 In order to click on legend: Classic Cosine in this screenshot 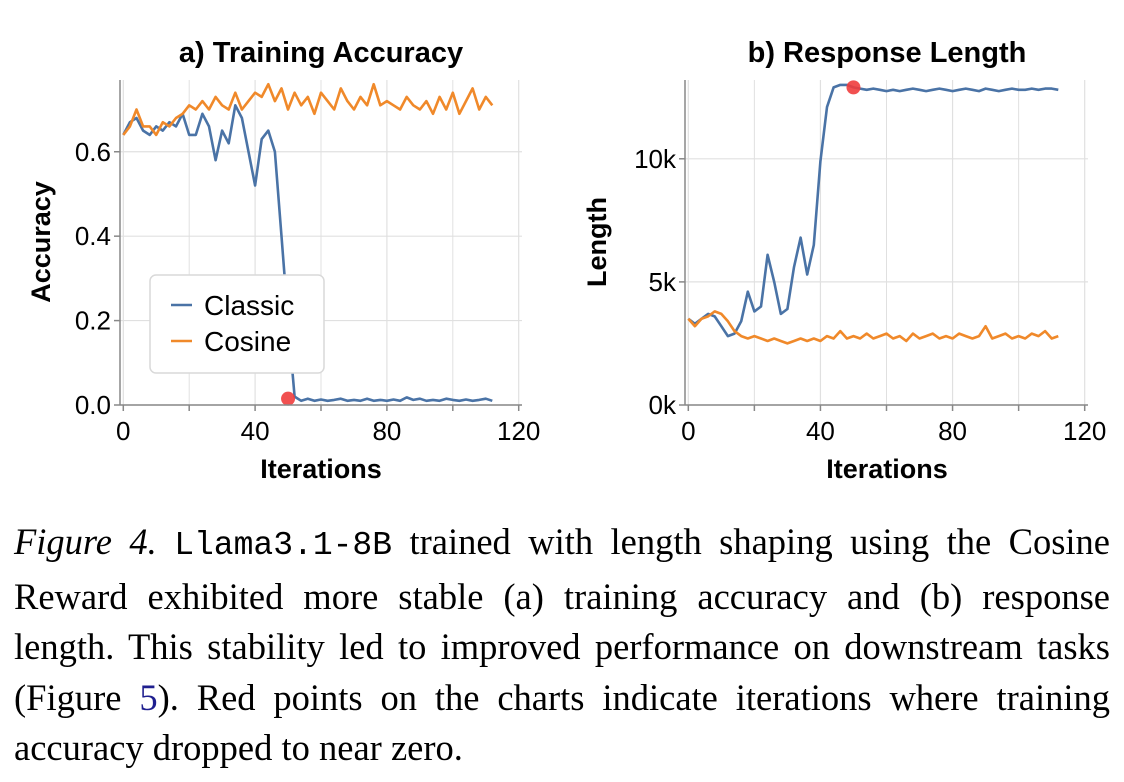, I will do `click(237, 324)`.